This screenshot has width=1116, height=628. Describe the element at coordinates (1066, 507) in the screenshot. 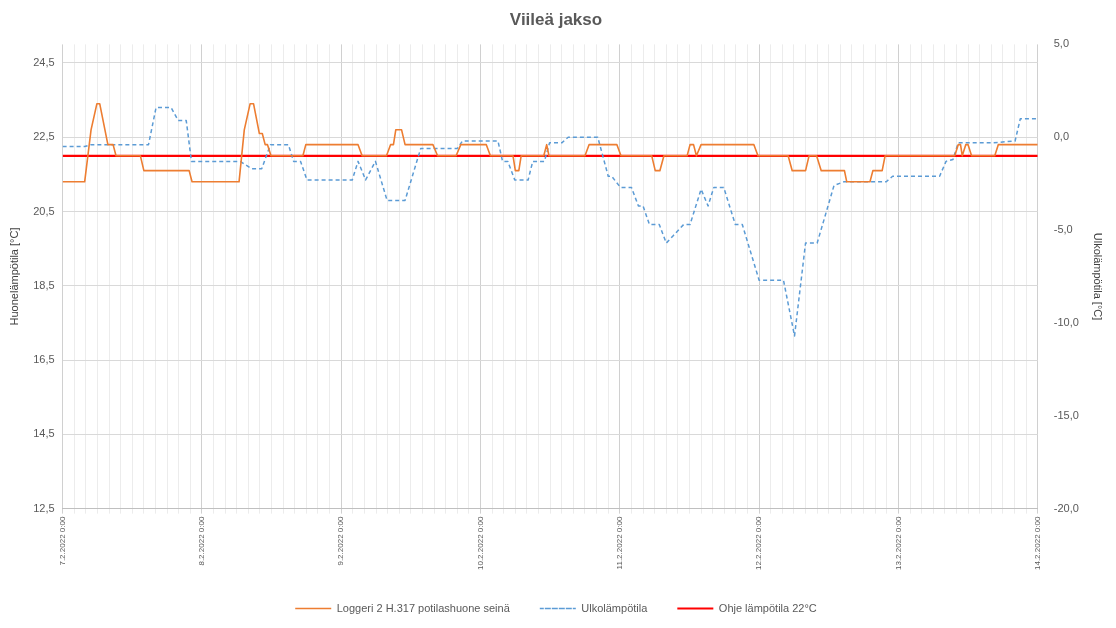

I see `y2-tick-label: -20,0` at that location.